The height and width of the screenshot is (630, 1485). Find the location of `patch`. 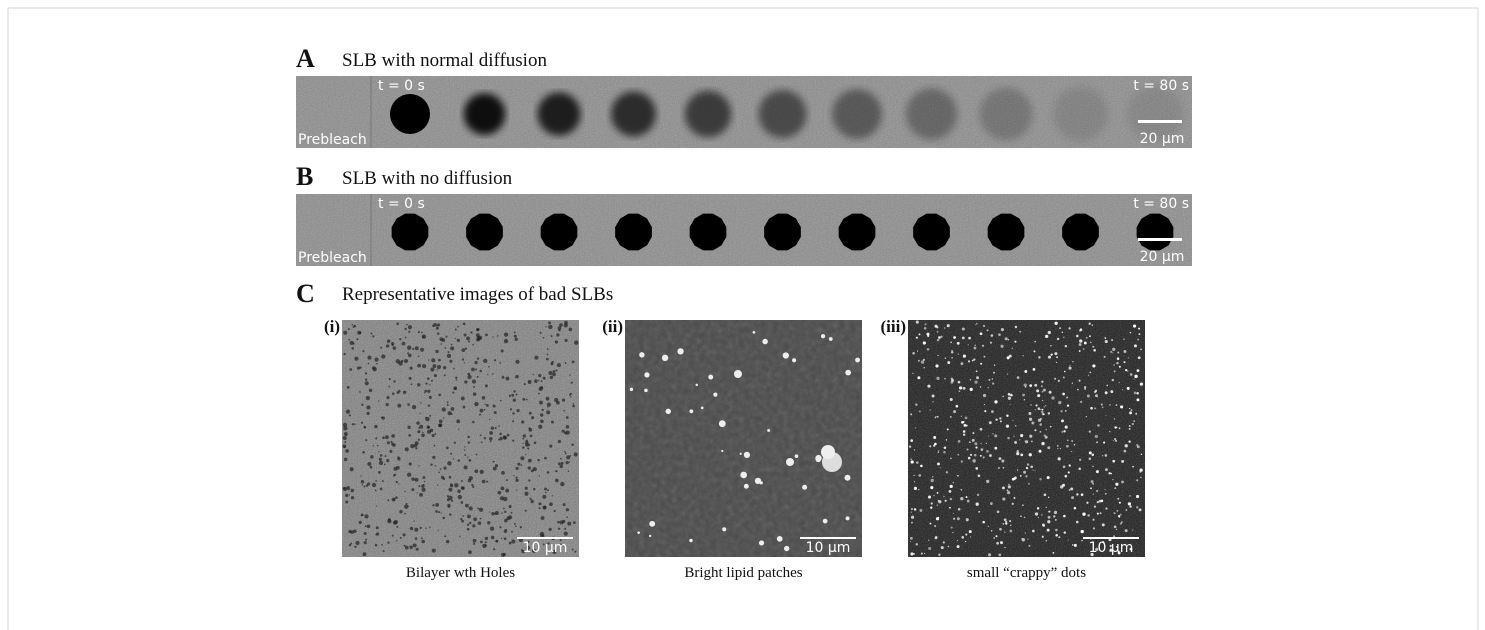

patch is located at coordinates (828, 452).